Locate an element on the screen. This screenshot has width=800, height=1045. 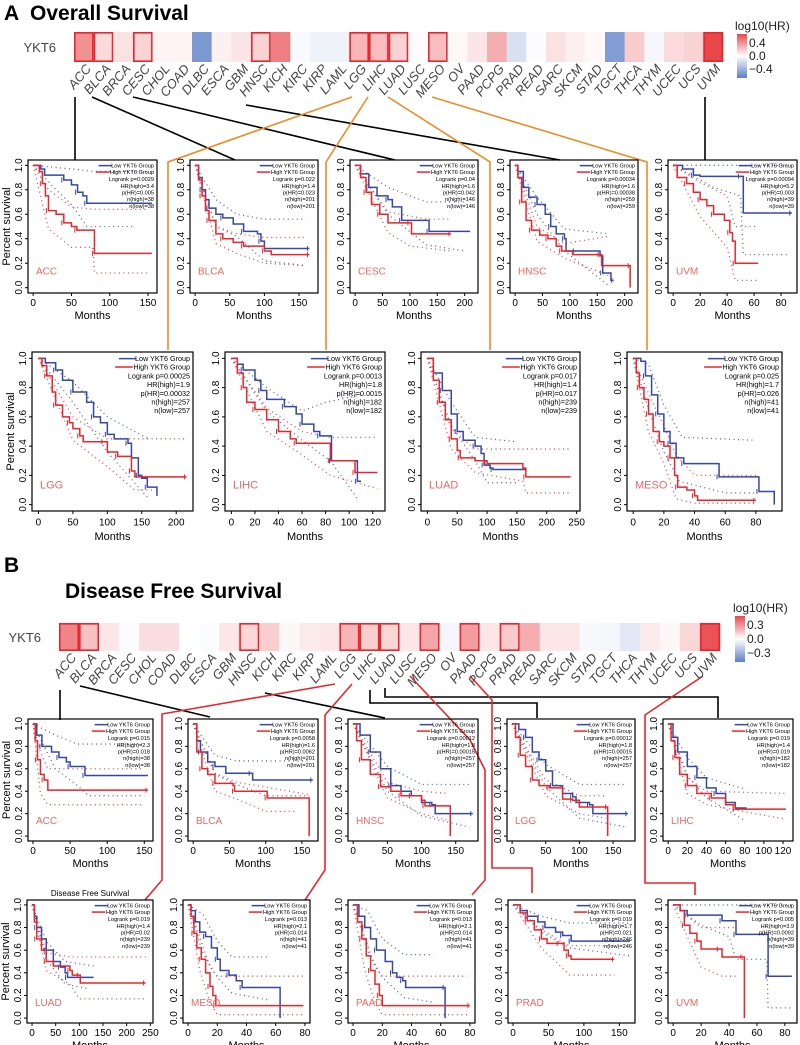
heatmap-cell-lusc is located at coordinates (409, 637).